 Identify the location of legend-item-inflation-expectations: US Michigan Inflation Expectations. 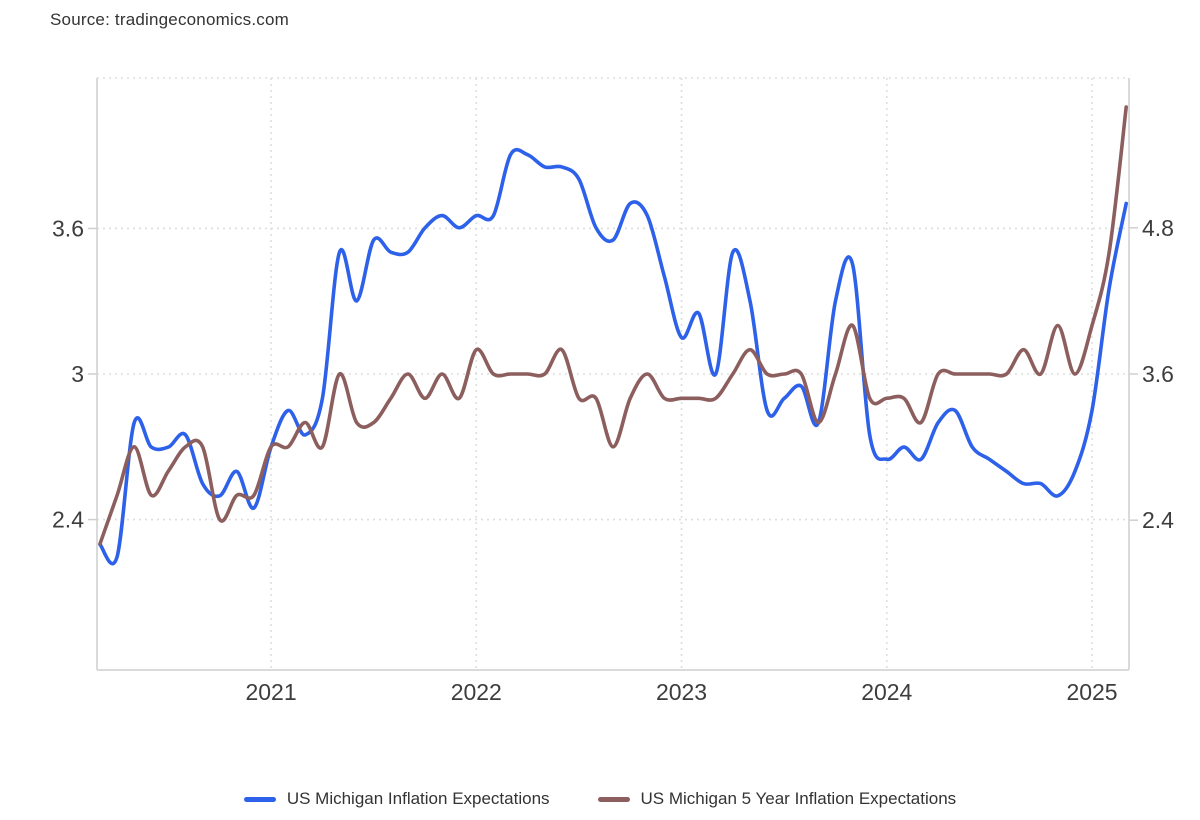
(396, 799).